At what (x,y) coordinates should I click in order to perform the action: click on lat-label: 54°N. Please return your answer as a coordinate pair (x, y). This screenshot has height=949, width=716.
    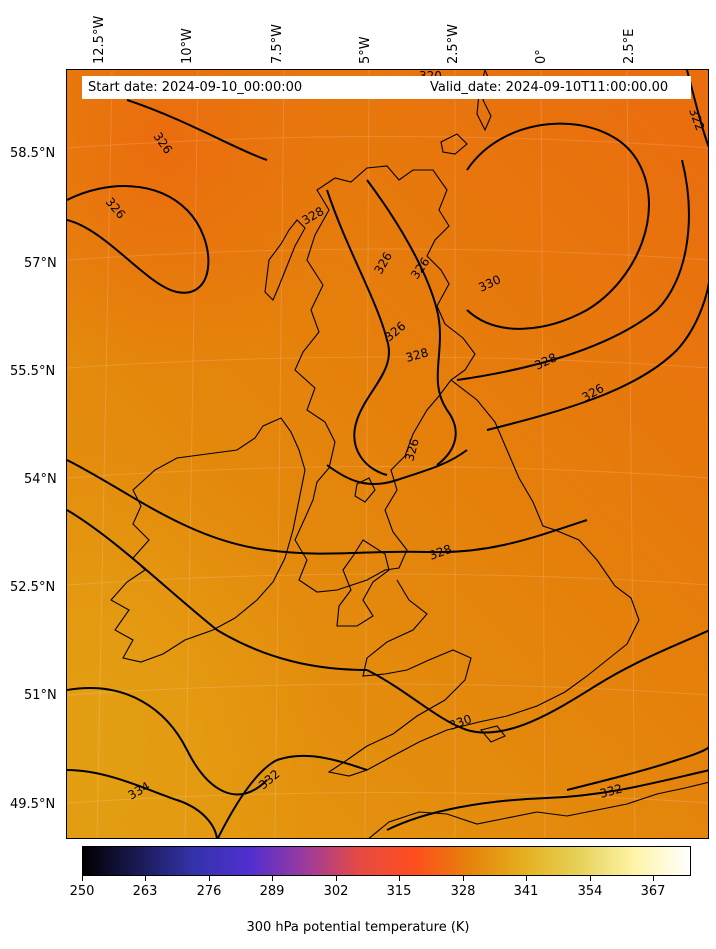
    Looking at the image, I should click on (40, 479).